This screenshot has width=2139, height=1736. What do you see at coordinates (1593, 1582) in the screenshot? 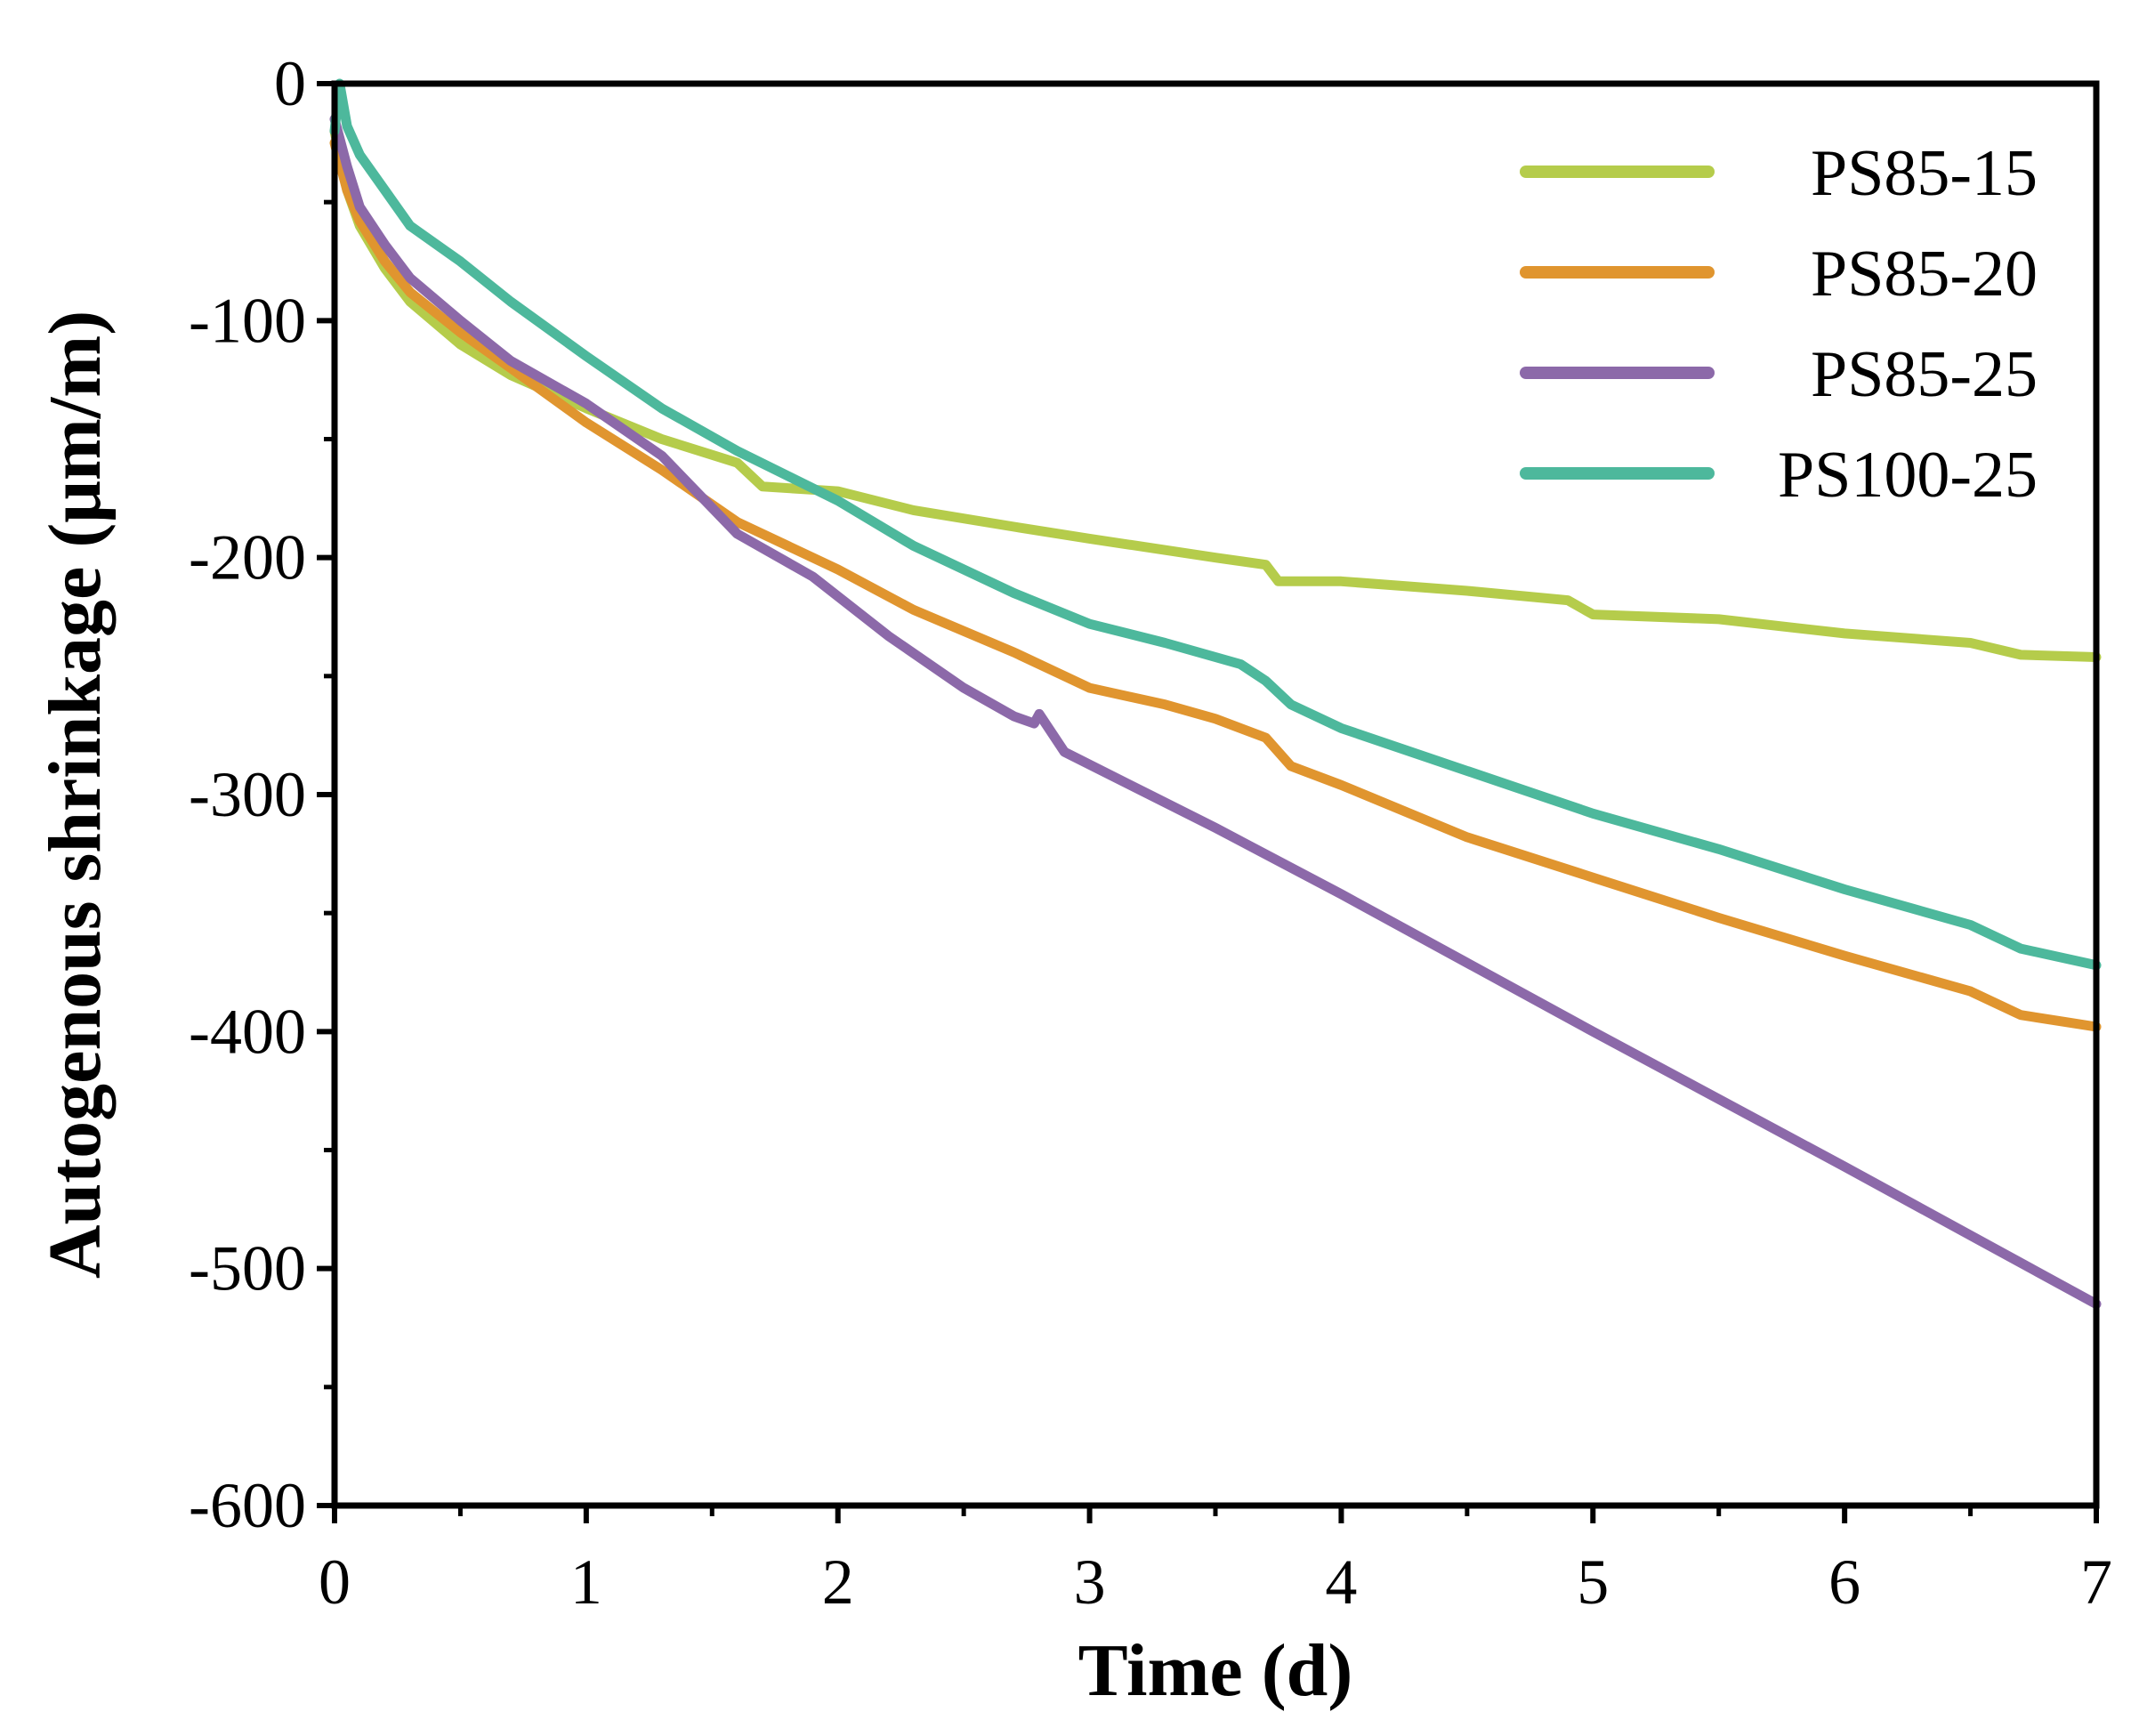
I see `x-tick-label: 5` at bounding box center [1593, 1582].